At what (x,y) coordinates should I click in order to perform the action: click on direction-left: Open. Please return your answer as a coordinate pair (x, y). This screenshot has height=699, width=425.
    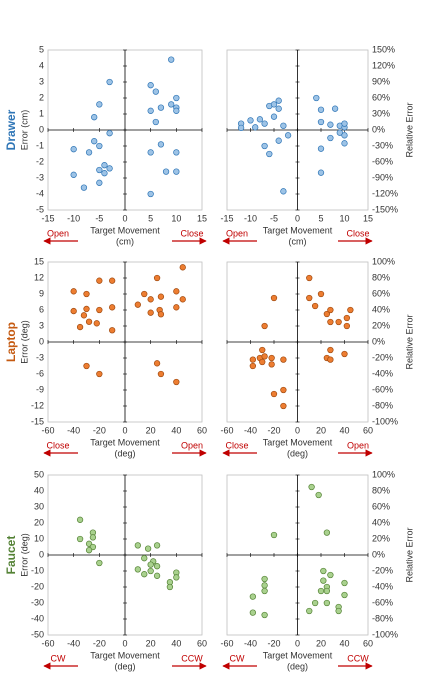
    Looking at the image, I should click on (58, 233).